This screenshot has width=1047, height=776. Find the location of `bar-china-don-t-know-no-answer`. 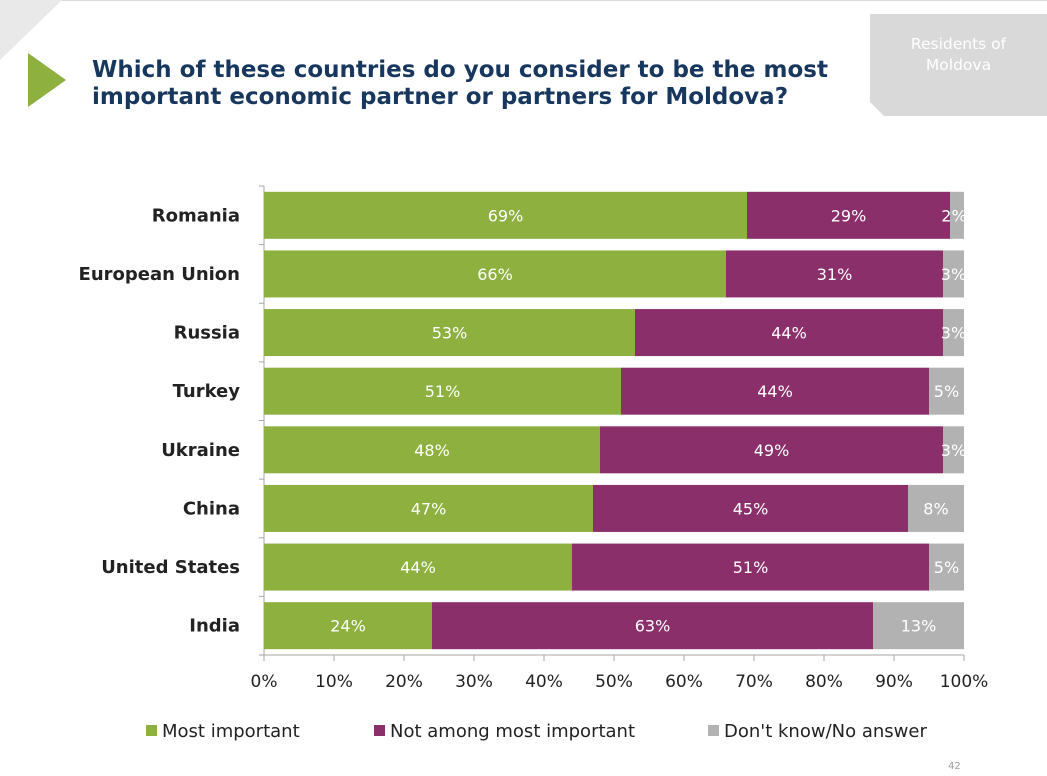

bar-china-don-t-know-no-answer is located at coordinates (936, 508).